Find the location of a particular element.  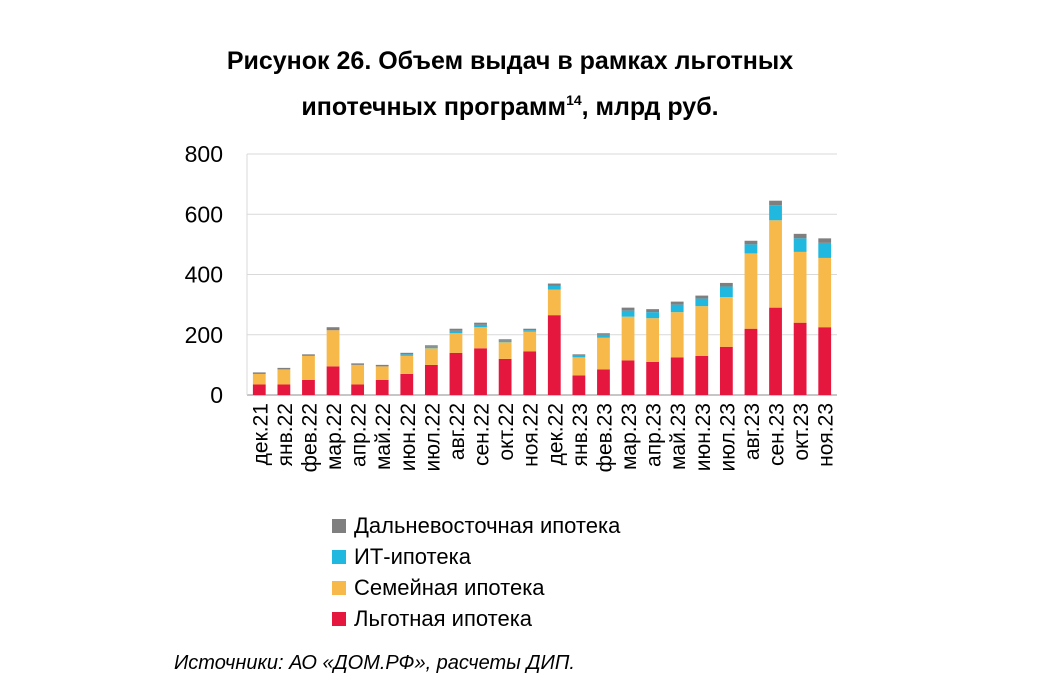

x-tick-label: май.22 is located at coordinates (383, 436).